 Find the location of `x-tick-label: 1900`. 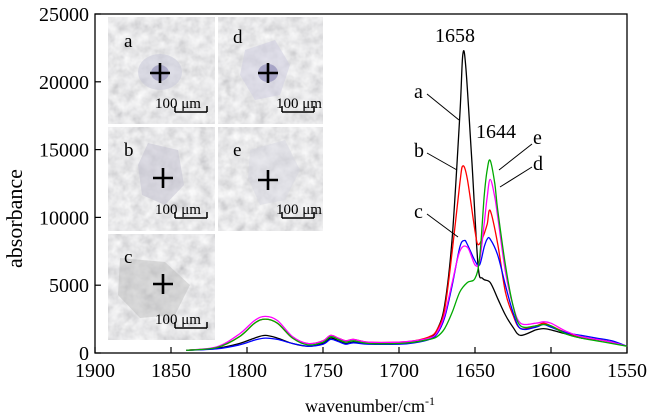

x-tick-label: 1900 is located at coordinates (95, 371).